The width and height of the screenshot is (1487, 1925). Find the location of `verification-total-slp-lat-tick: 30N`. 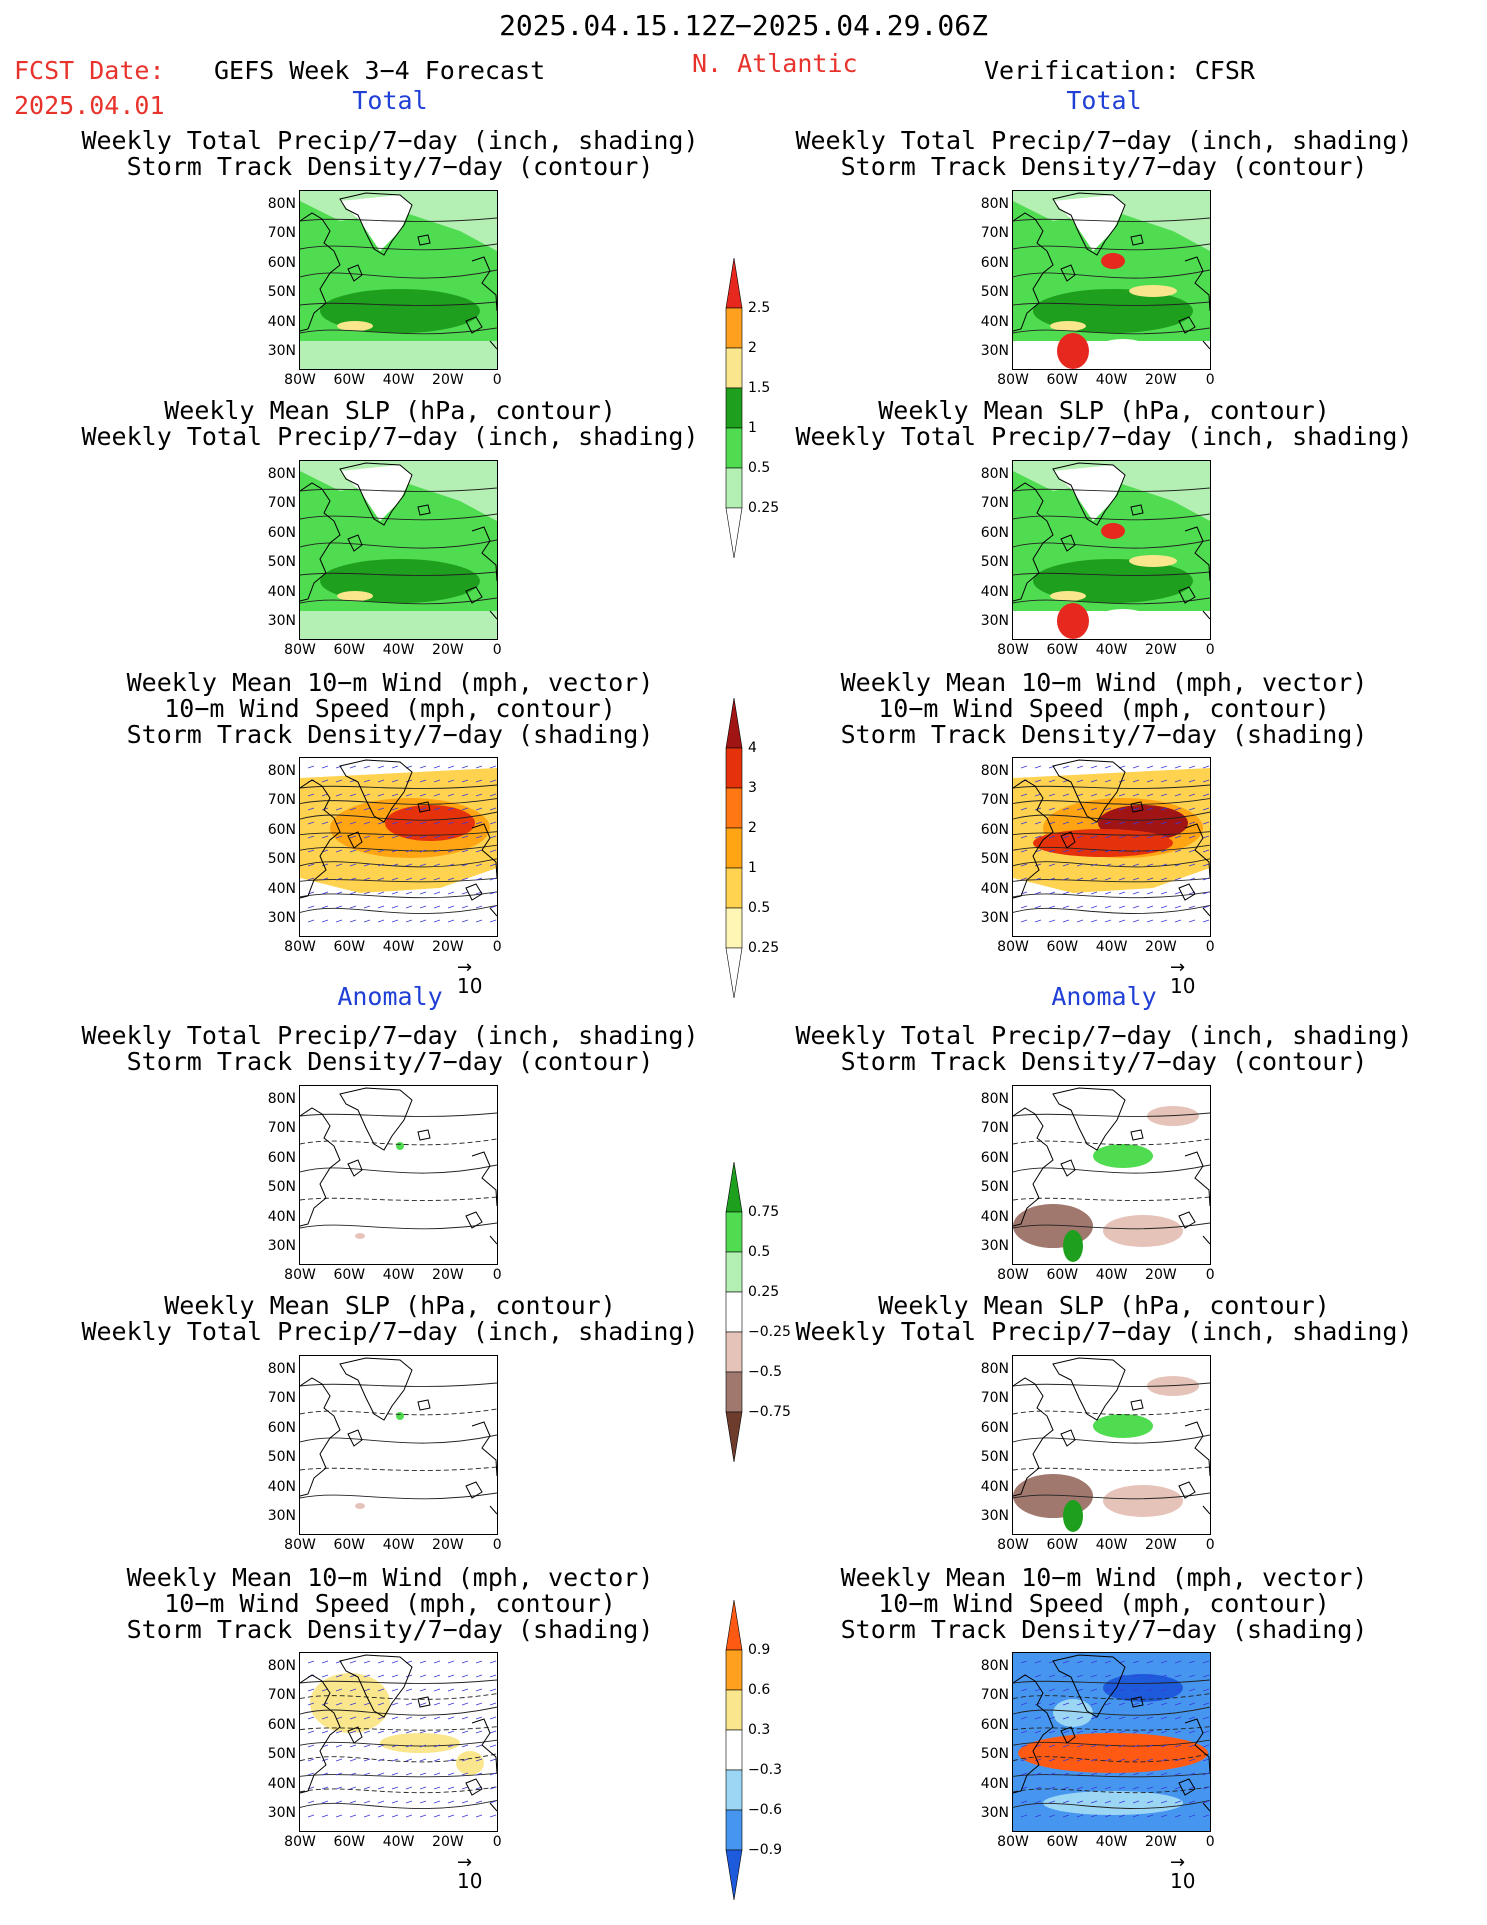

verification-total-slp-lat-tick: 30N is located at coordinates (994, 621).